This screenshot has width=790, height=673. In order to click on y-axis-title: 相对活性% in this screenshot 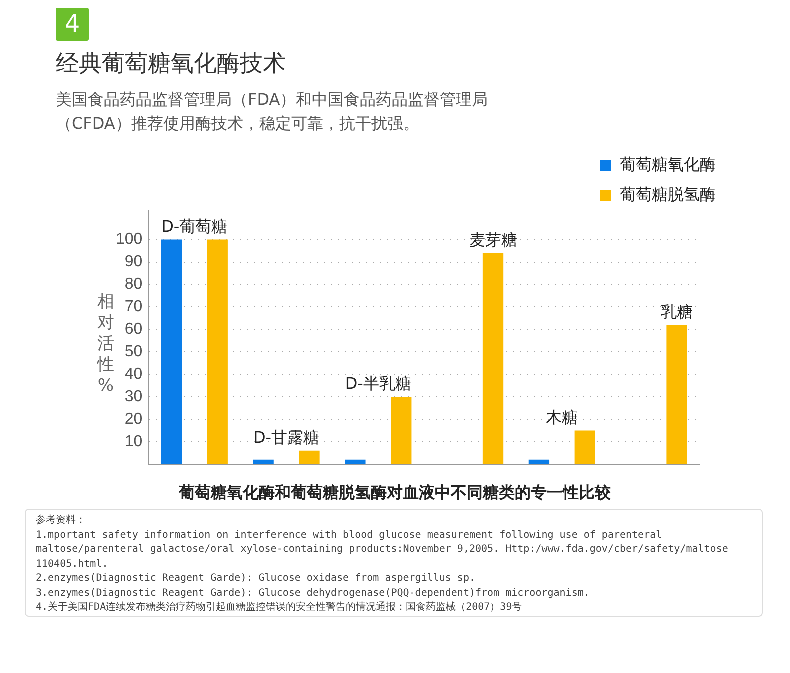, I will do `click(106, 344)`.